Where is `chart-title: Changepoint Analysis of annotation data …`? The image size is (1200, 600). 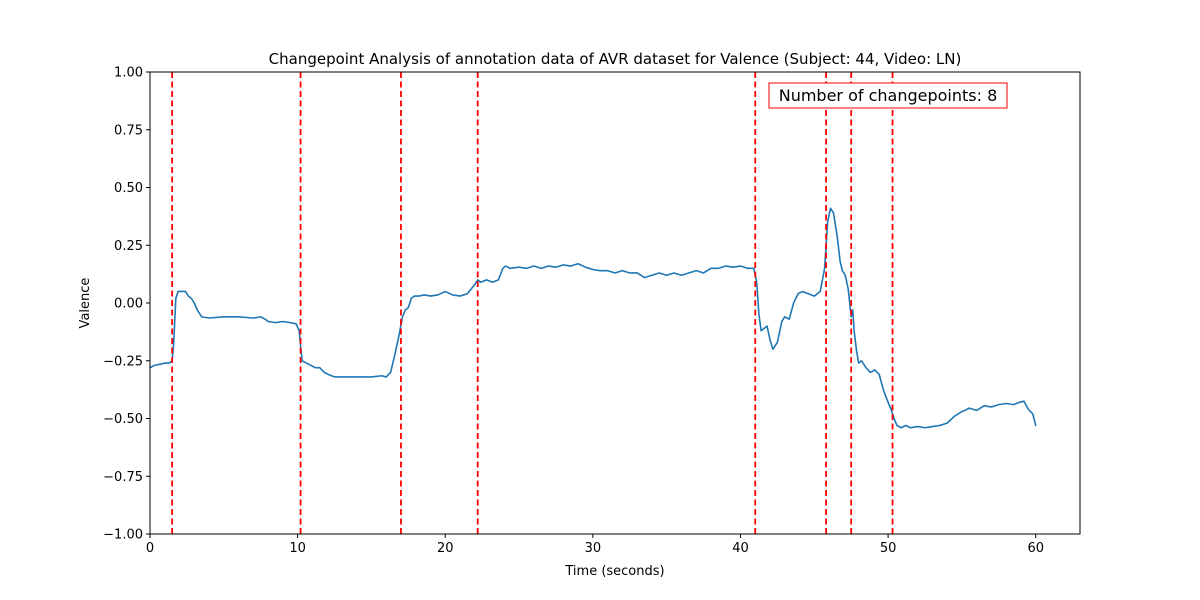 chart-title: Changepoint Analysis of annotation data … is located at coordinates (615, 59).